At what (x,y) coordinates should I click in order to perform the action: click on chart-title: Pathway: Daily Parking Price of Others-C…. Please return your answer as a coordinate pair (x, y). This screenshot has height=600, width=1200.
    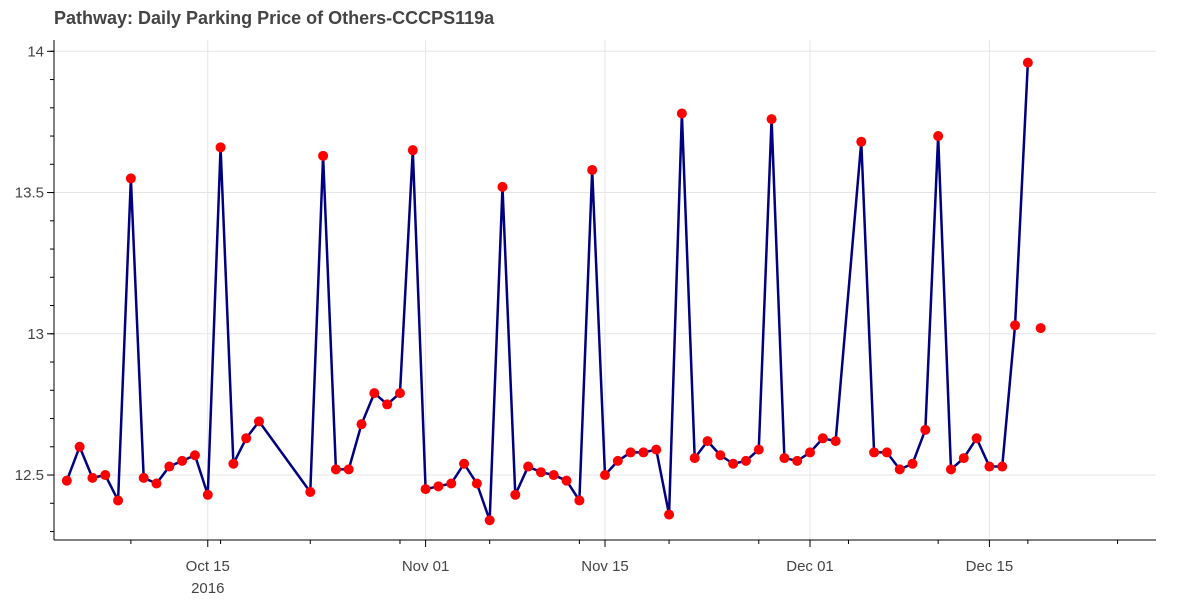
    Looking at the image, I should click on (274, 18).